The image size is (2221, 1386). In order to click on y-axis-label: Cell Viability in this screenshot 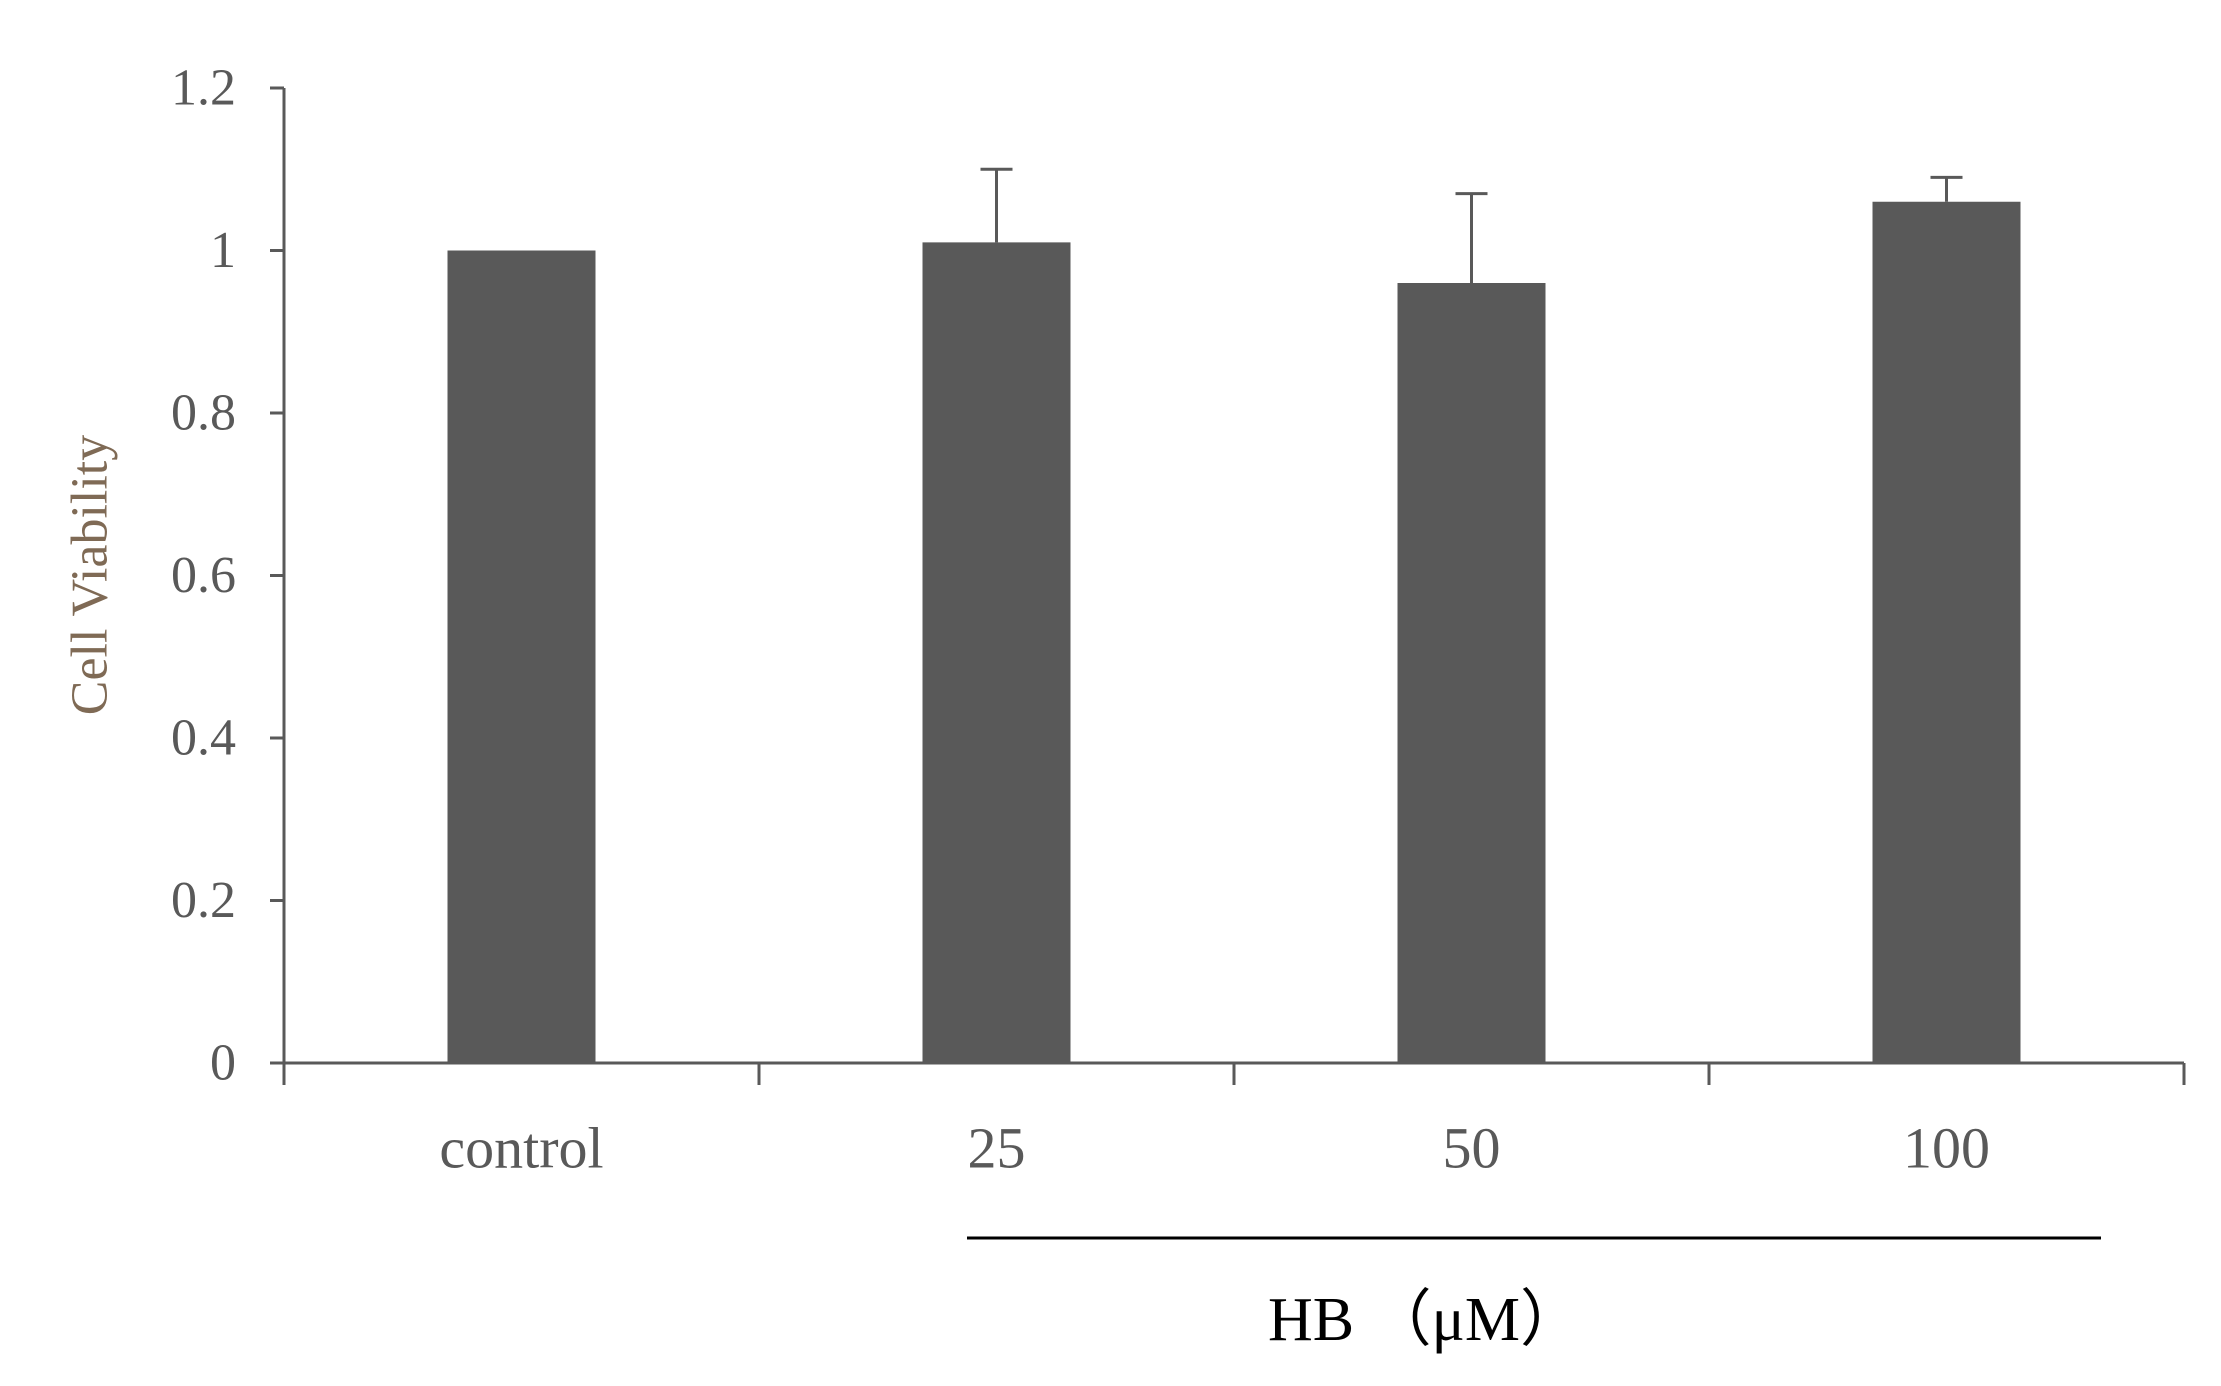, I will do `click(90, 575)`.